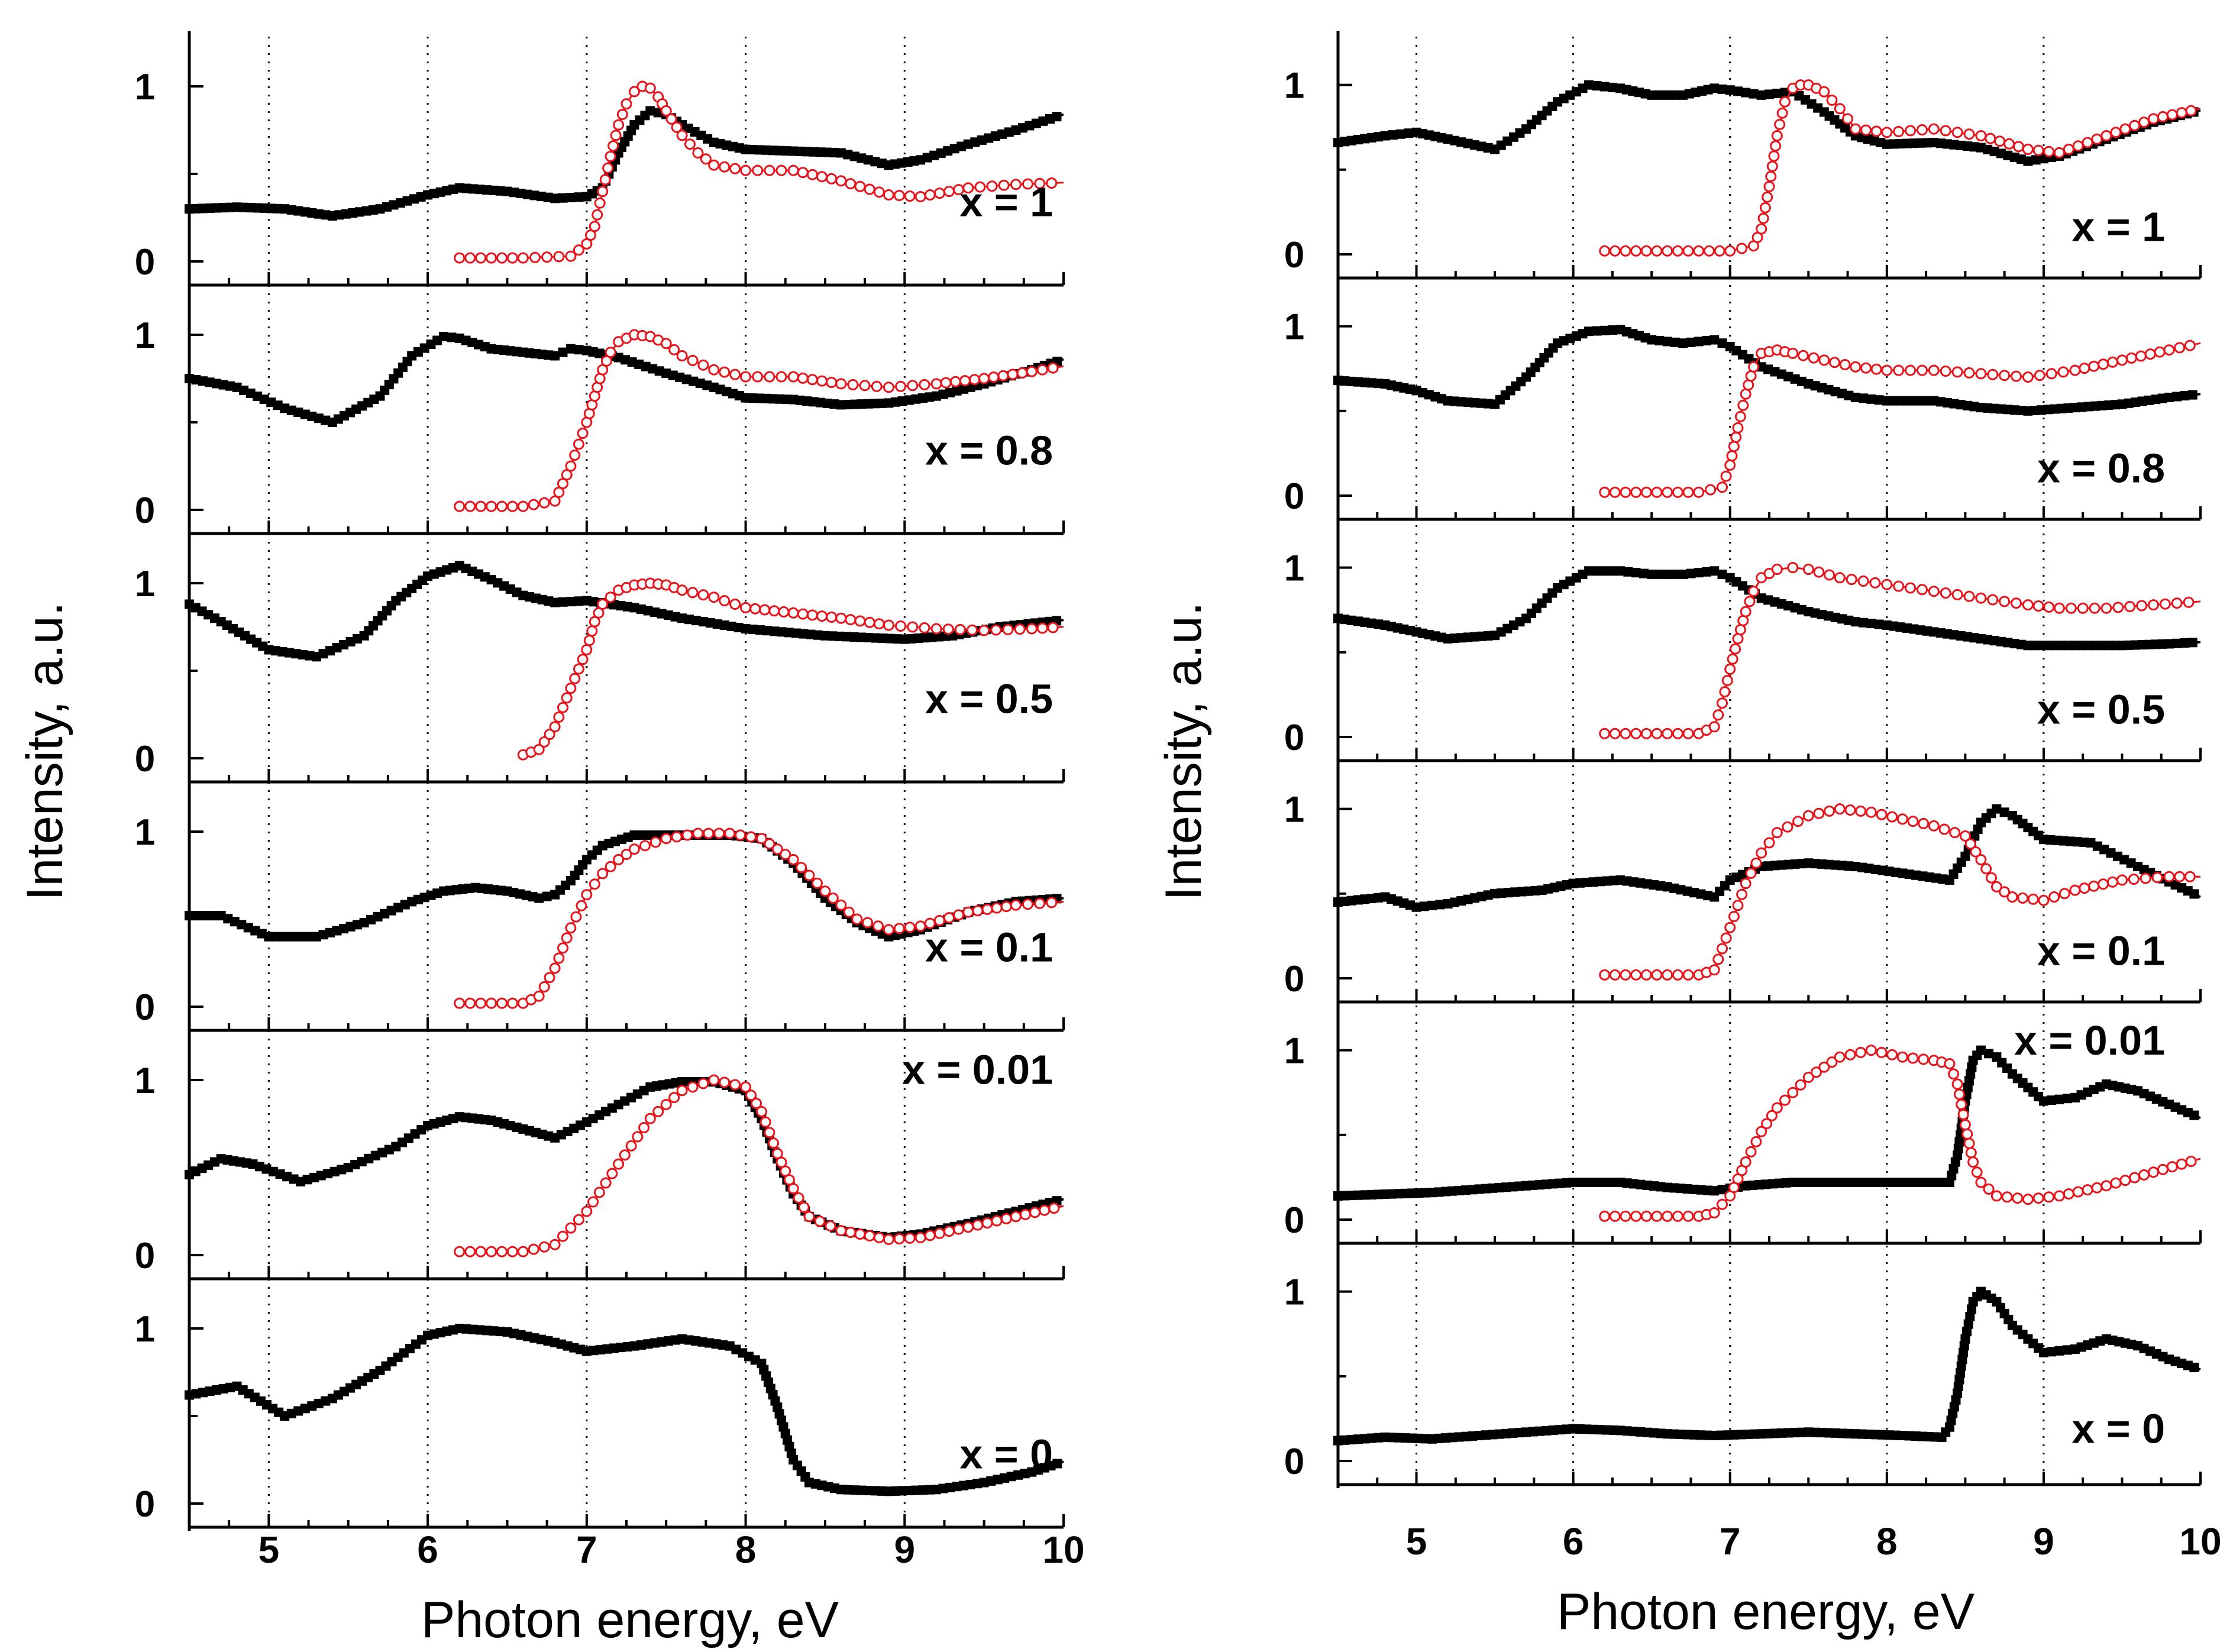  Describe the element at coordinates (746, 1549) in the screenshot. I see `x-tick-label: 8` at that location.